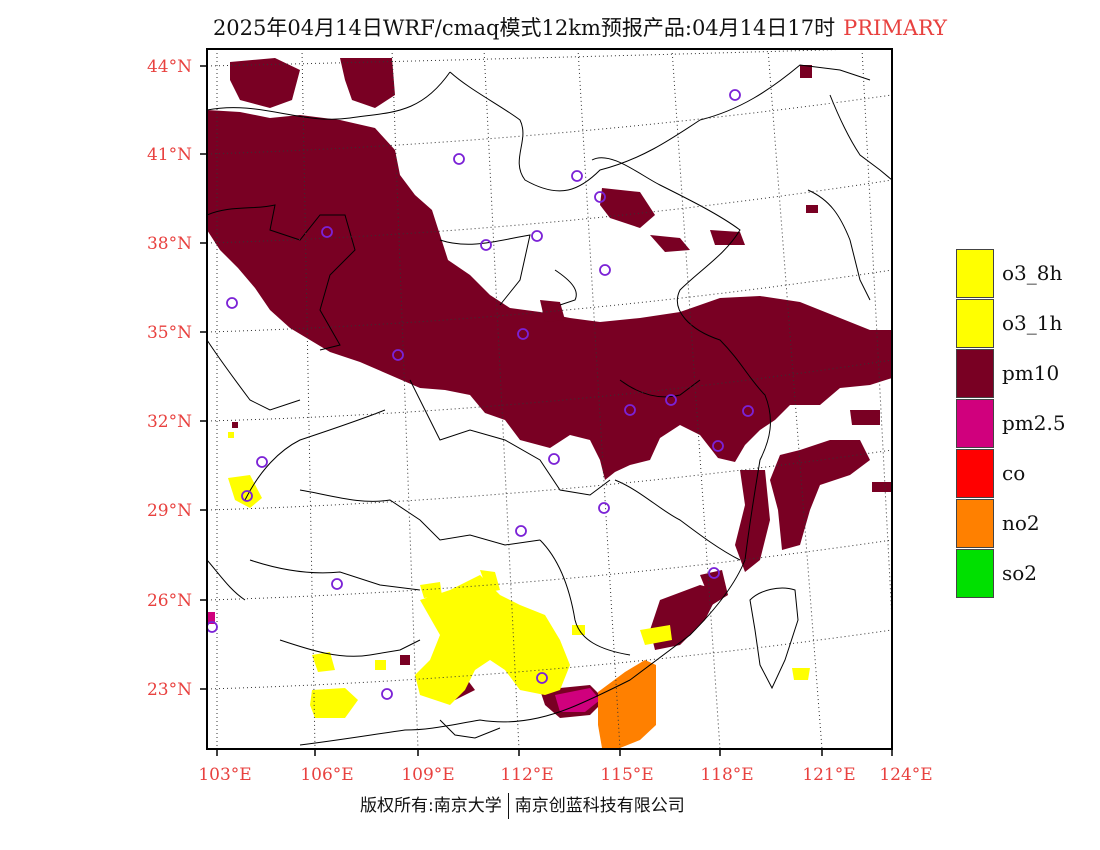  I want to click on lon-label: 109°E, so click(427, 775).